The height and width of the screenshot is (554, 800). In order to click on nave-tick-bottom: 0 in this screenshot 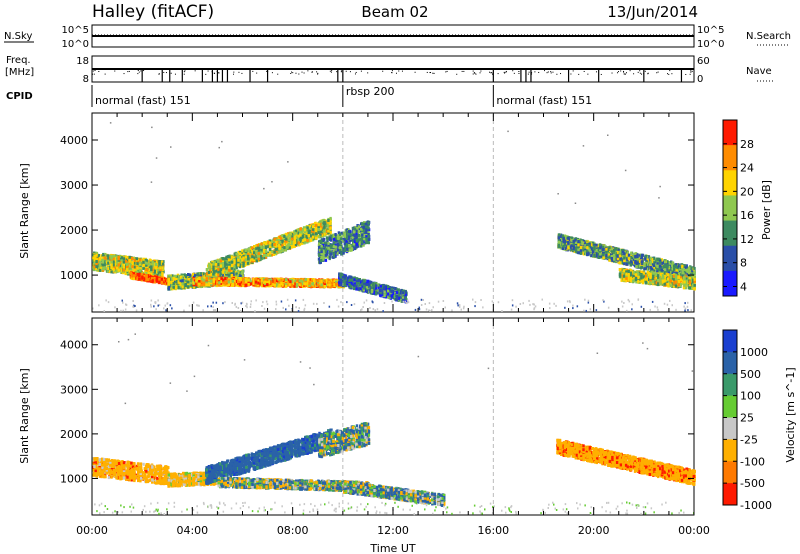, I will do `click(700, 79)`.